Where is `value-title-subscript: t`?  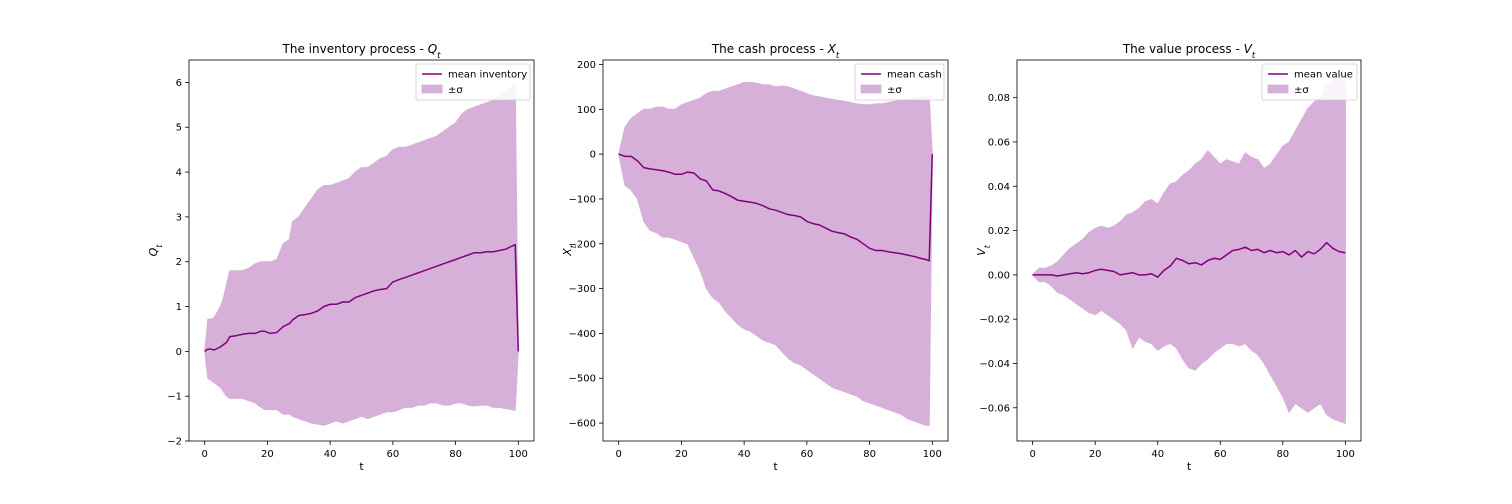 value-title-subscript: t is located at coordinates (1254, 55).